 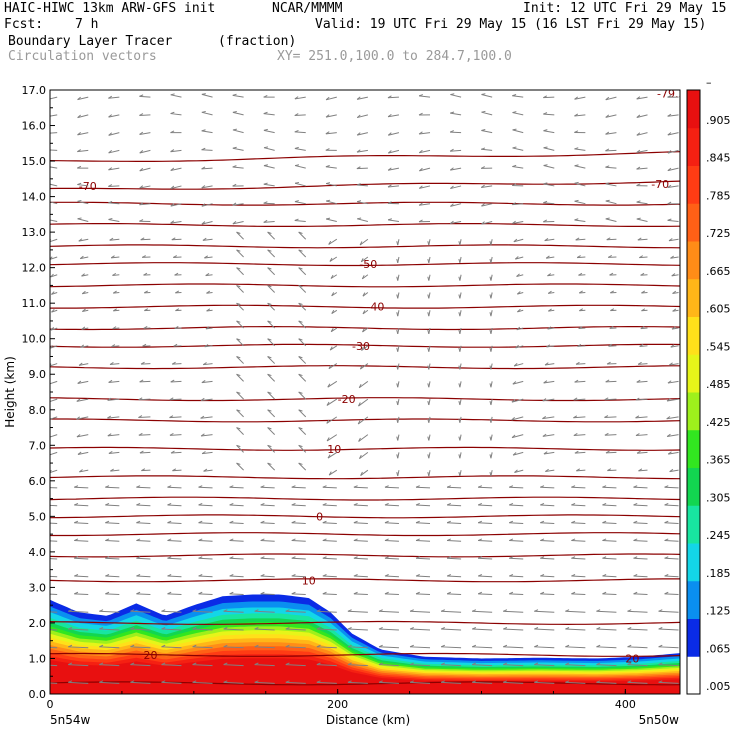 What do you see at coordinates (38, 552) in the screenshot?
I see `y-tick-label: 4.0` at bounding box center [38, 552].